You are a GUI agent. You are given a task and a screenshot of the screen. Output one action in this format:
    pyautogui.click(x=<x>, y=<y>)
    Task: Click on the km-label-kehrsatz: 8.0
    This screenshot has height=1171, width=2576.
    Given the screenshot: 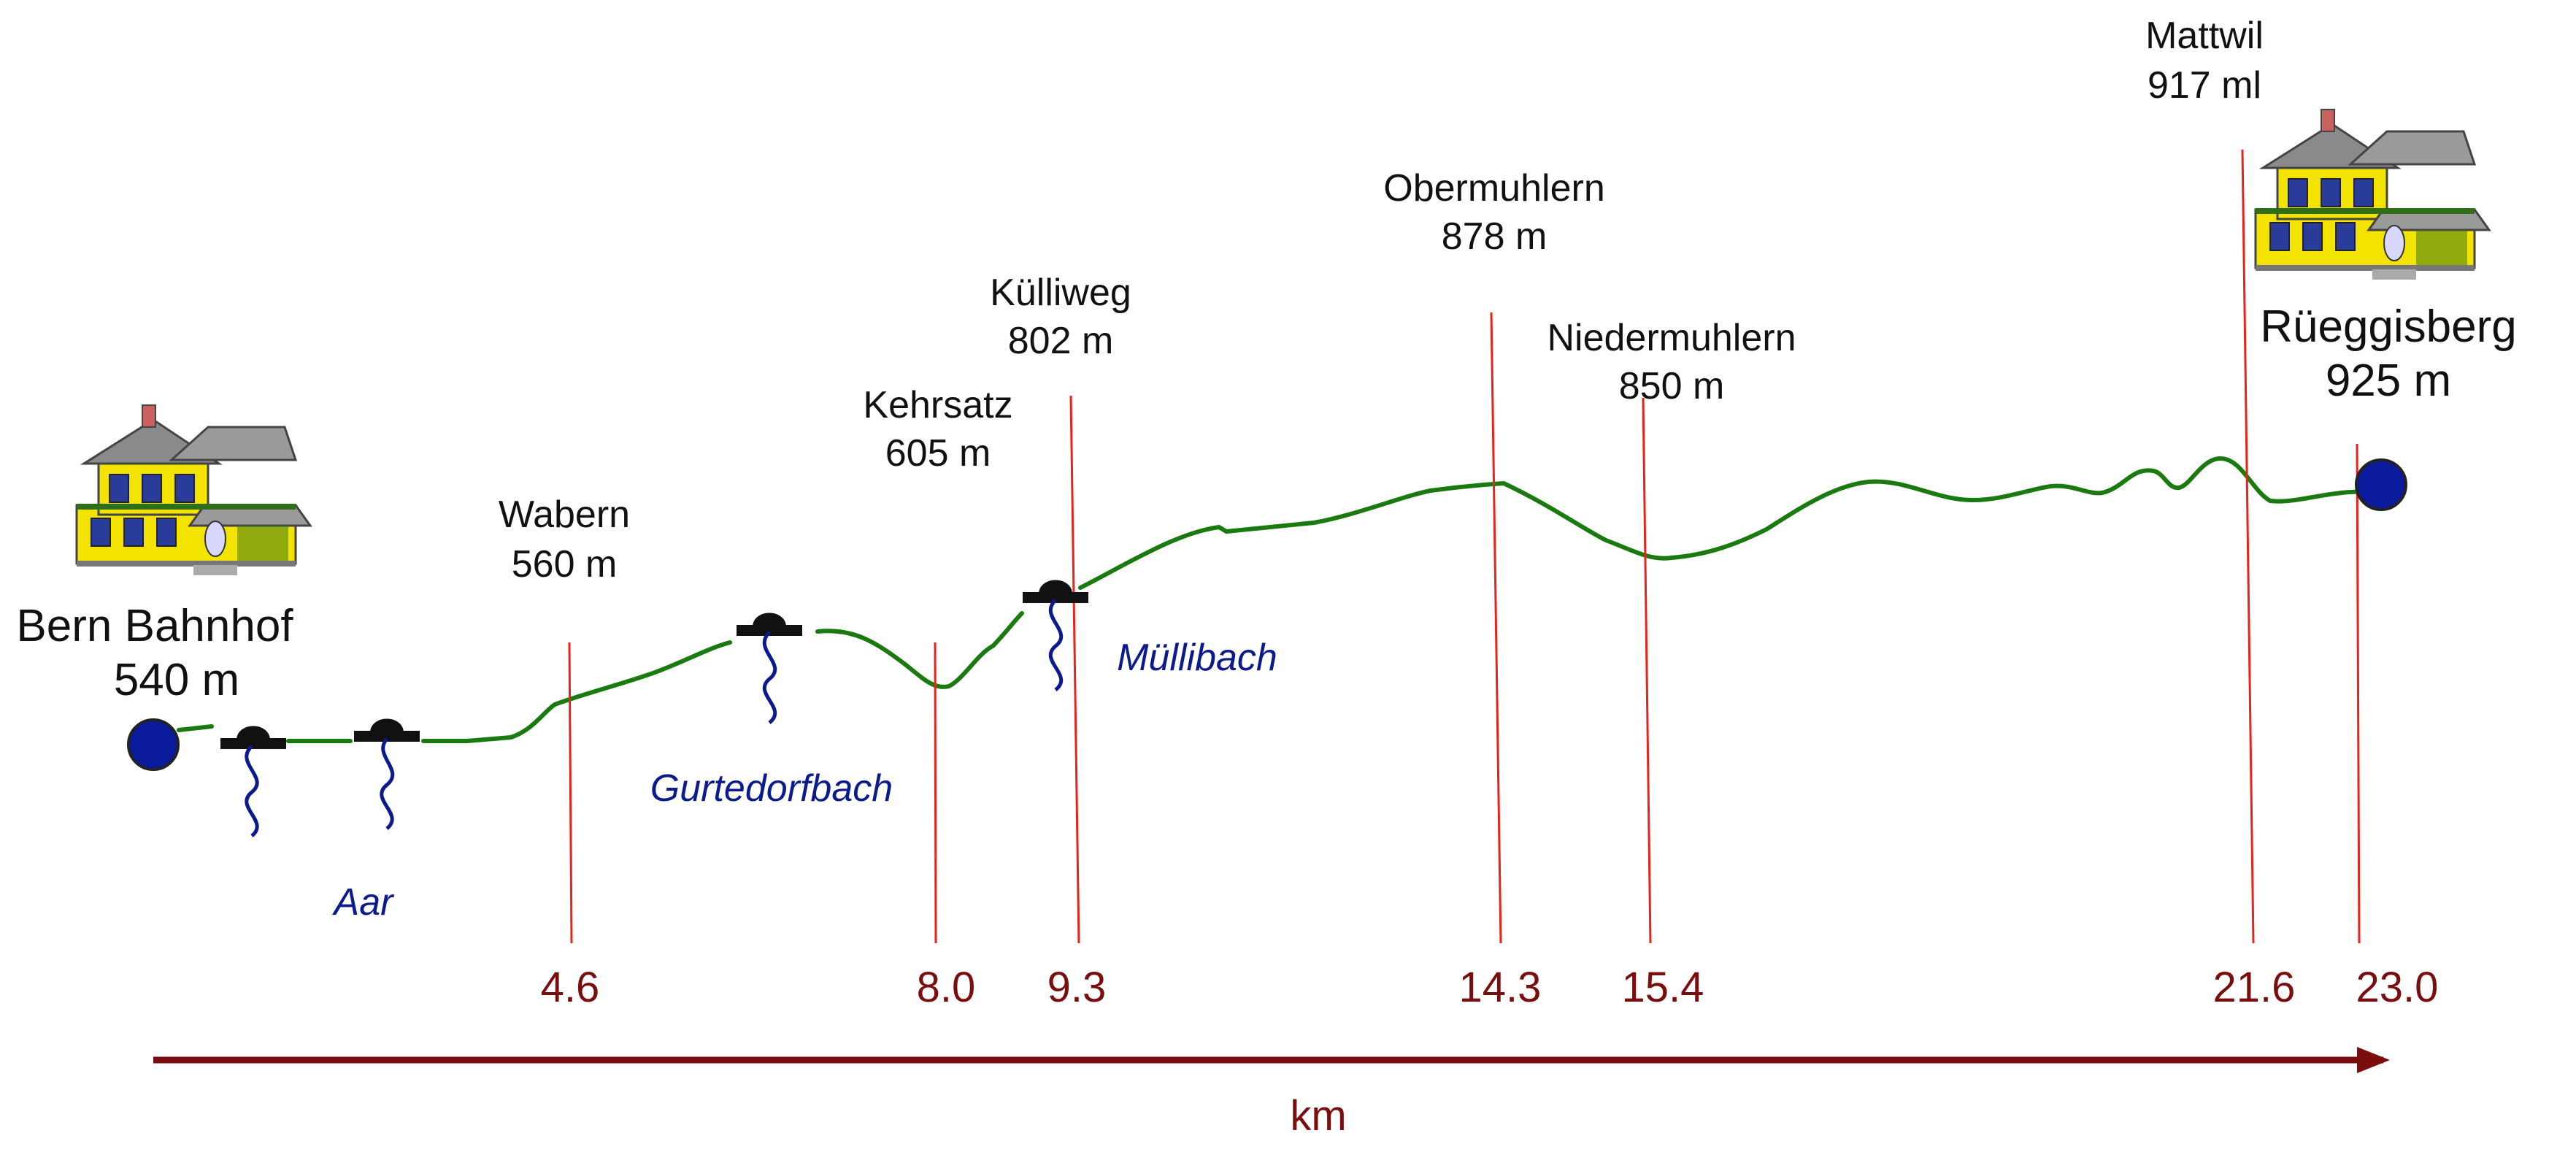 What is the action you would take?
    pyautogui.click(x=946, y=988)
    